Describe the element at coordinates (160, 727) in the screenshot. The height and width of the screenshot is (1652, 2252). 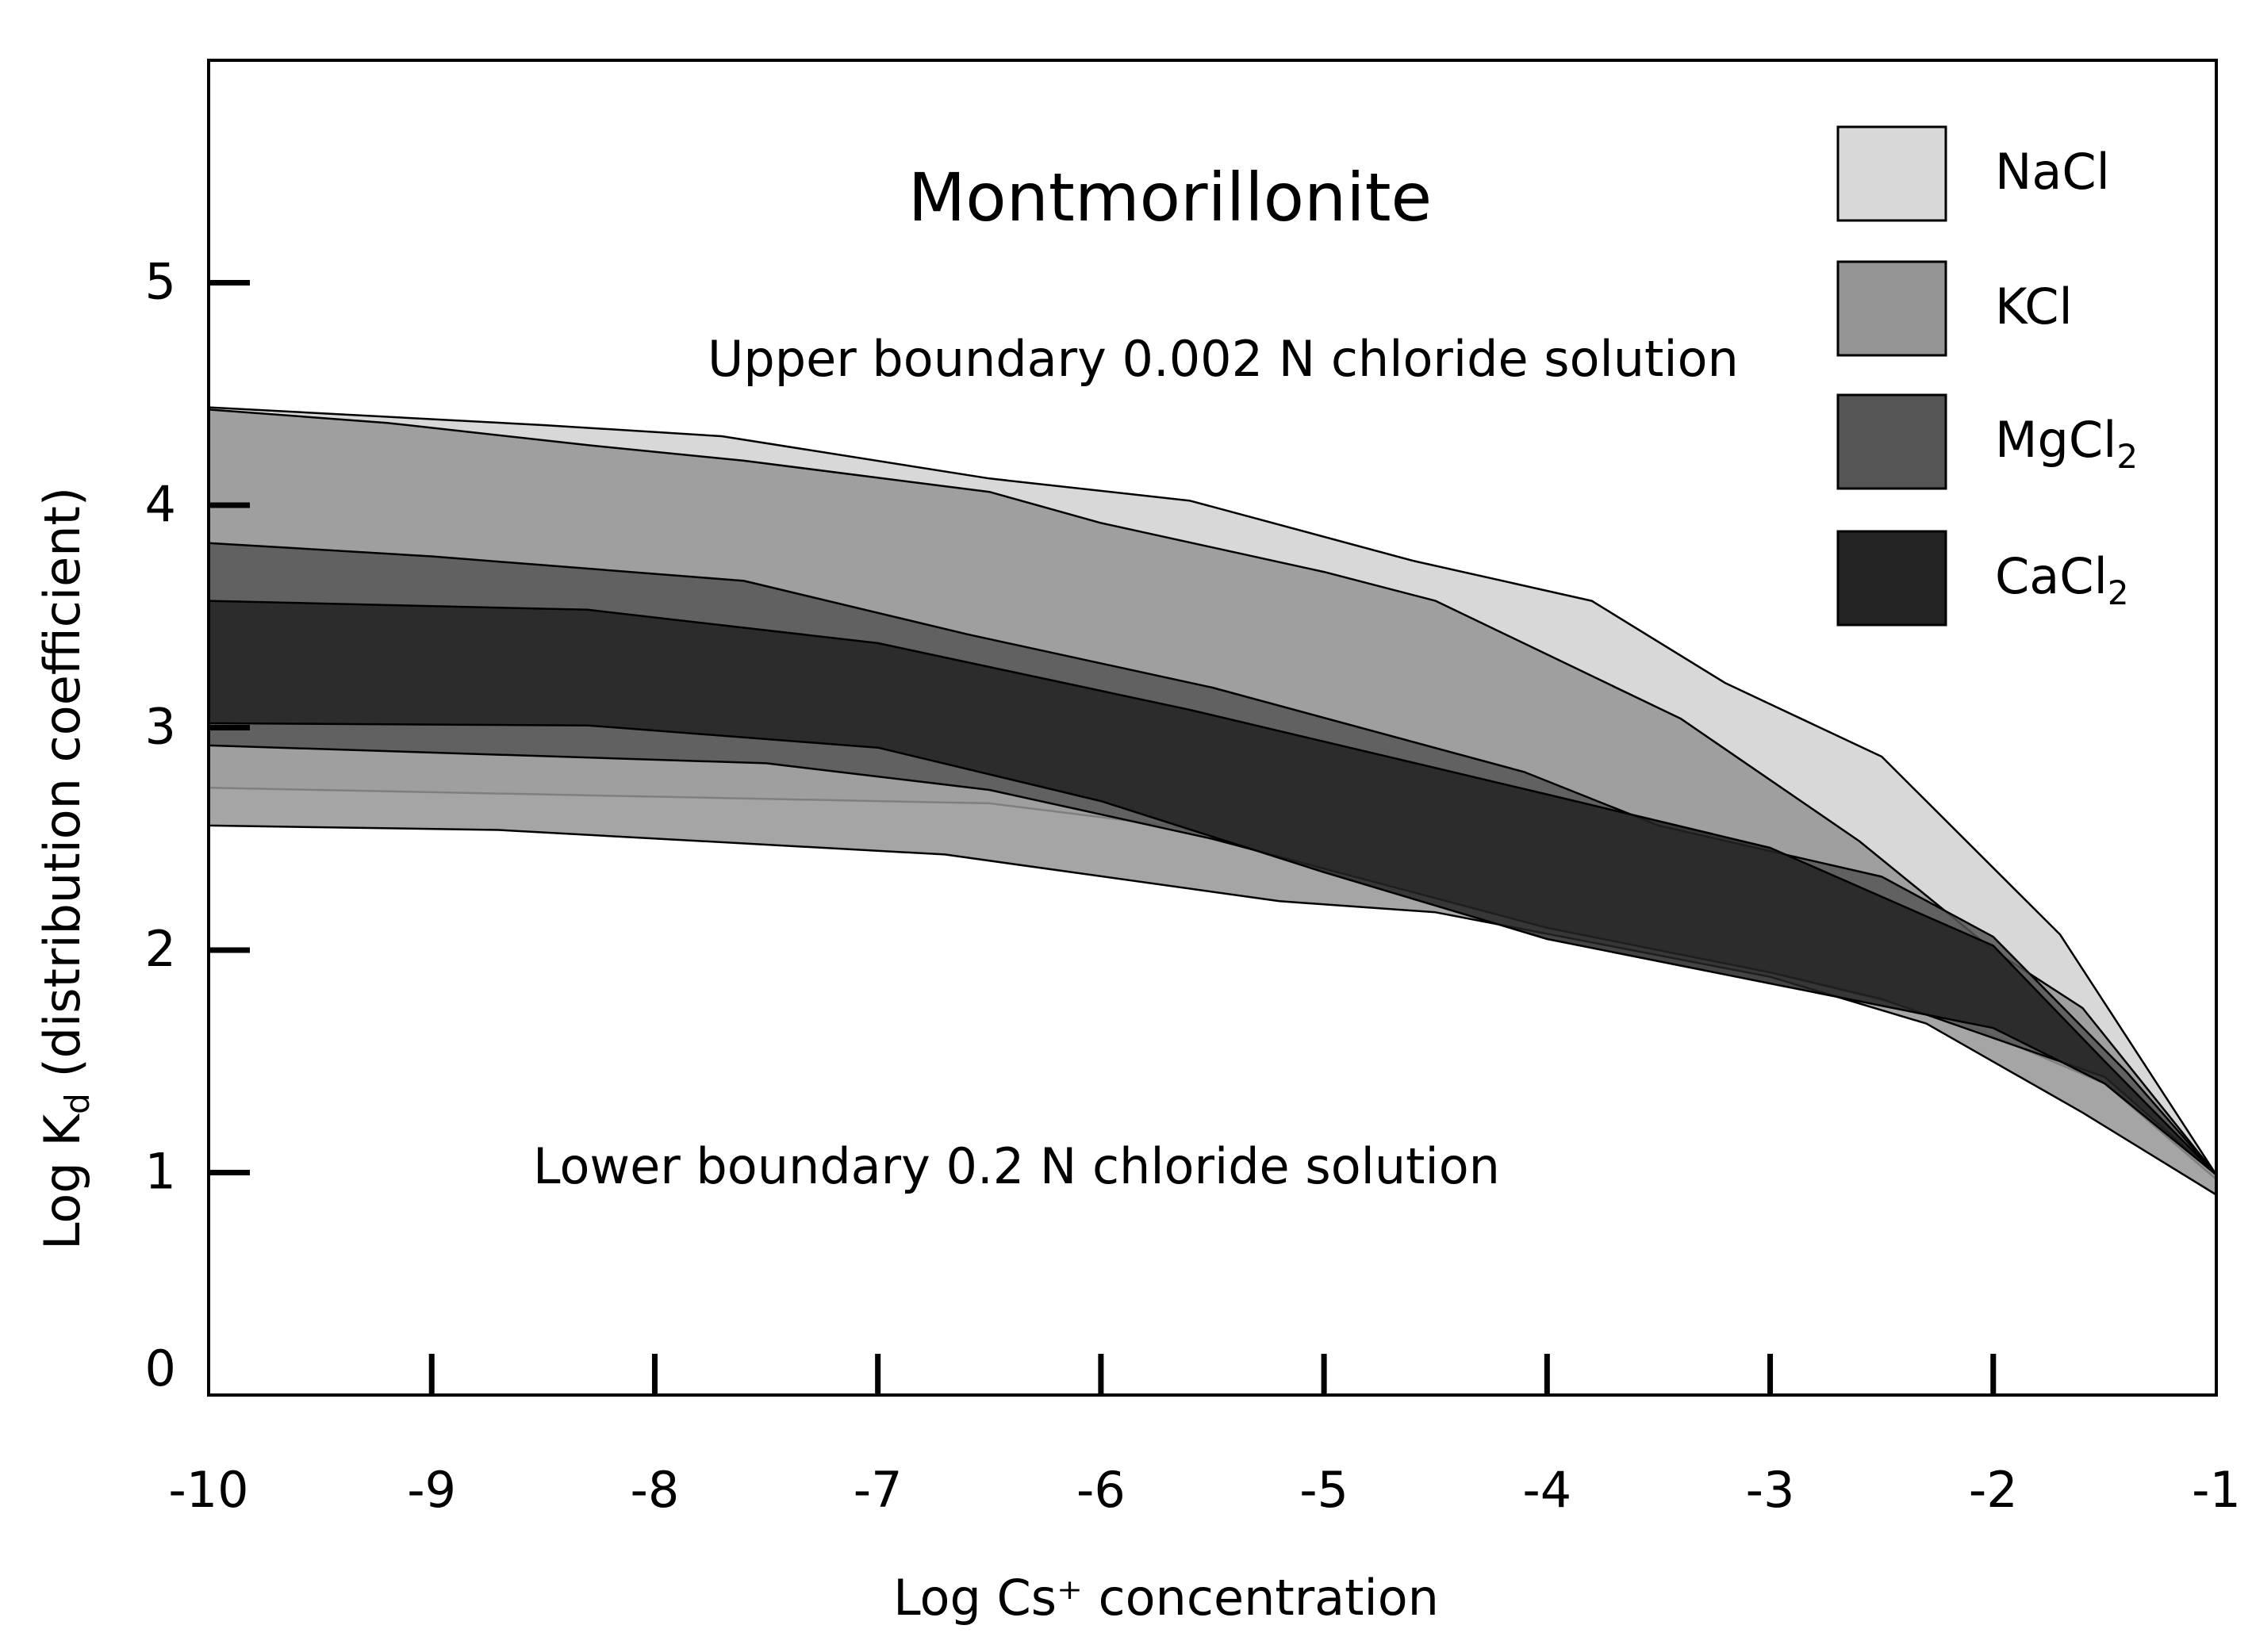
I see `y-tick-label: 3` at that location.